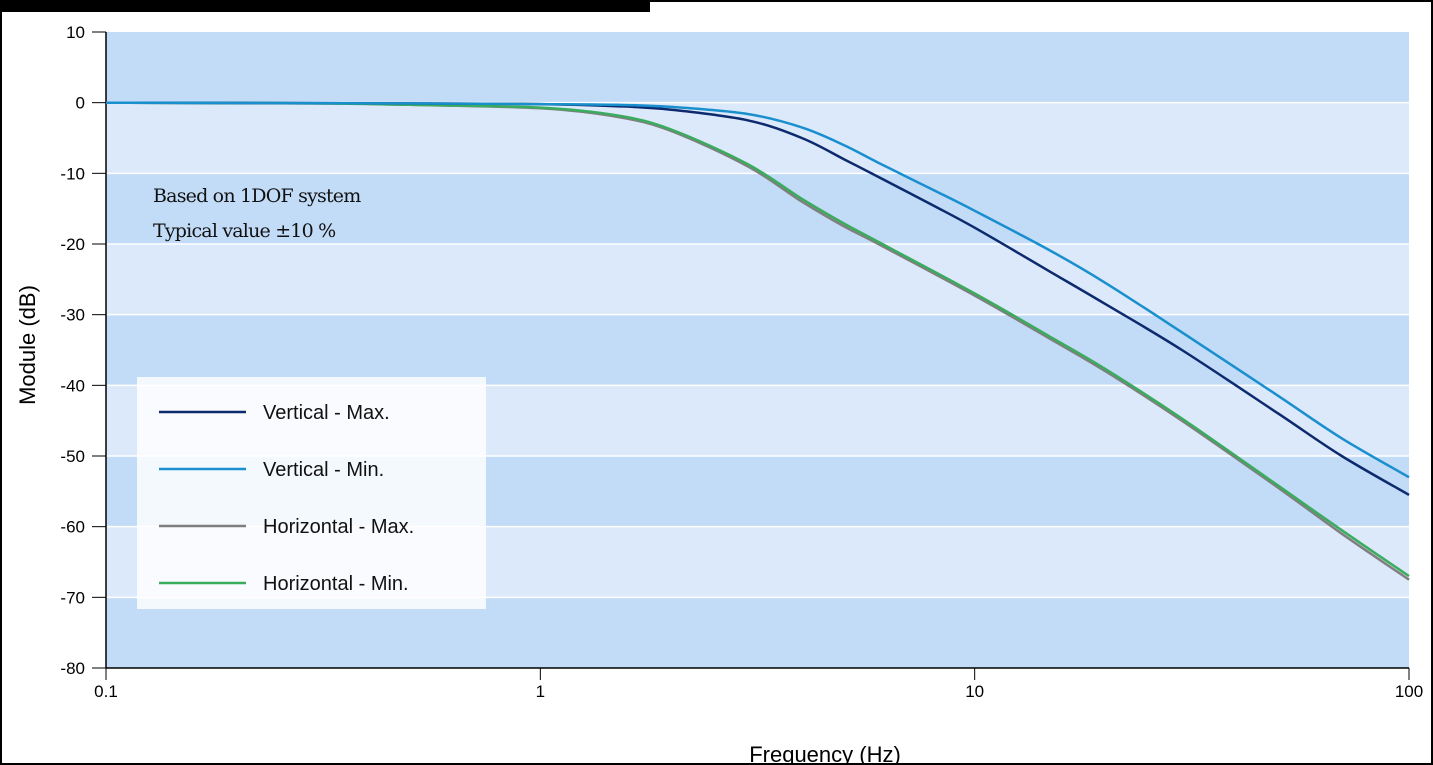 The height and width of the screenshot is (765, 1433). What do you see at coordinates (80, 103) in the screenshot?
I see `y-tick-label: 0` at bounding box center [80, 103].